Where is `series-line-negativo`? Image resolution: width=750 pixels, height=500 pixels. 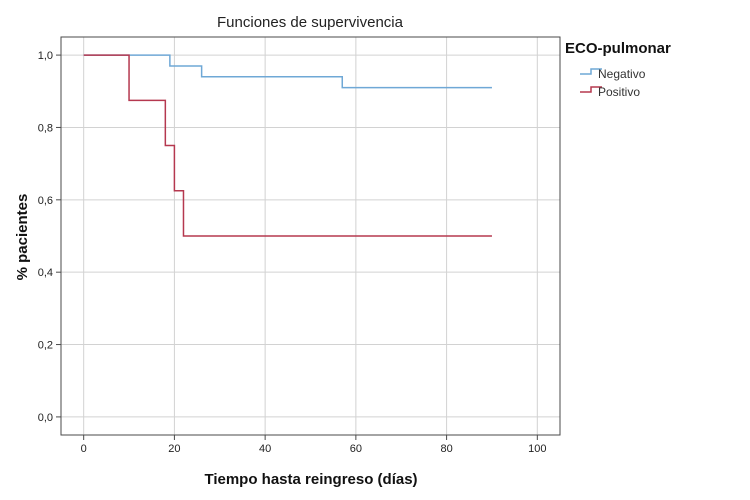
series-line-negativo is located at coordinates (287, 71).